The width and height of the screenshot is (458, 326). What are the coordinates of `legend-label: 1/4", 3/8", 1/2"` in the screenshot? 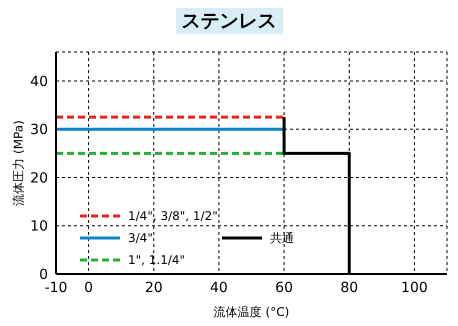 It's located at (173, 216).